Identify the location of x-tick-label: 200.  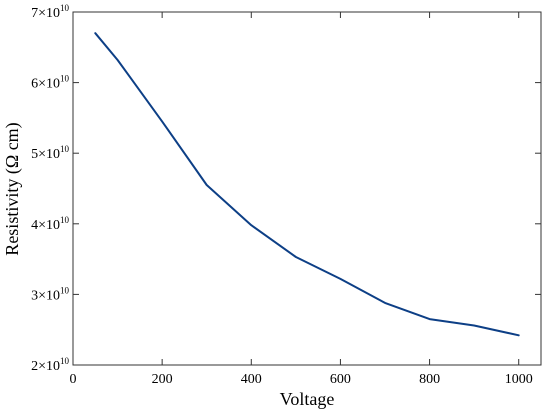
(162, 379).